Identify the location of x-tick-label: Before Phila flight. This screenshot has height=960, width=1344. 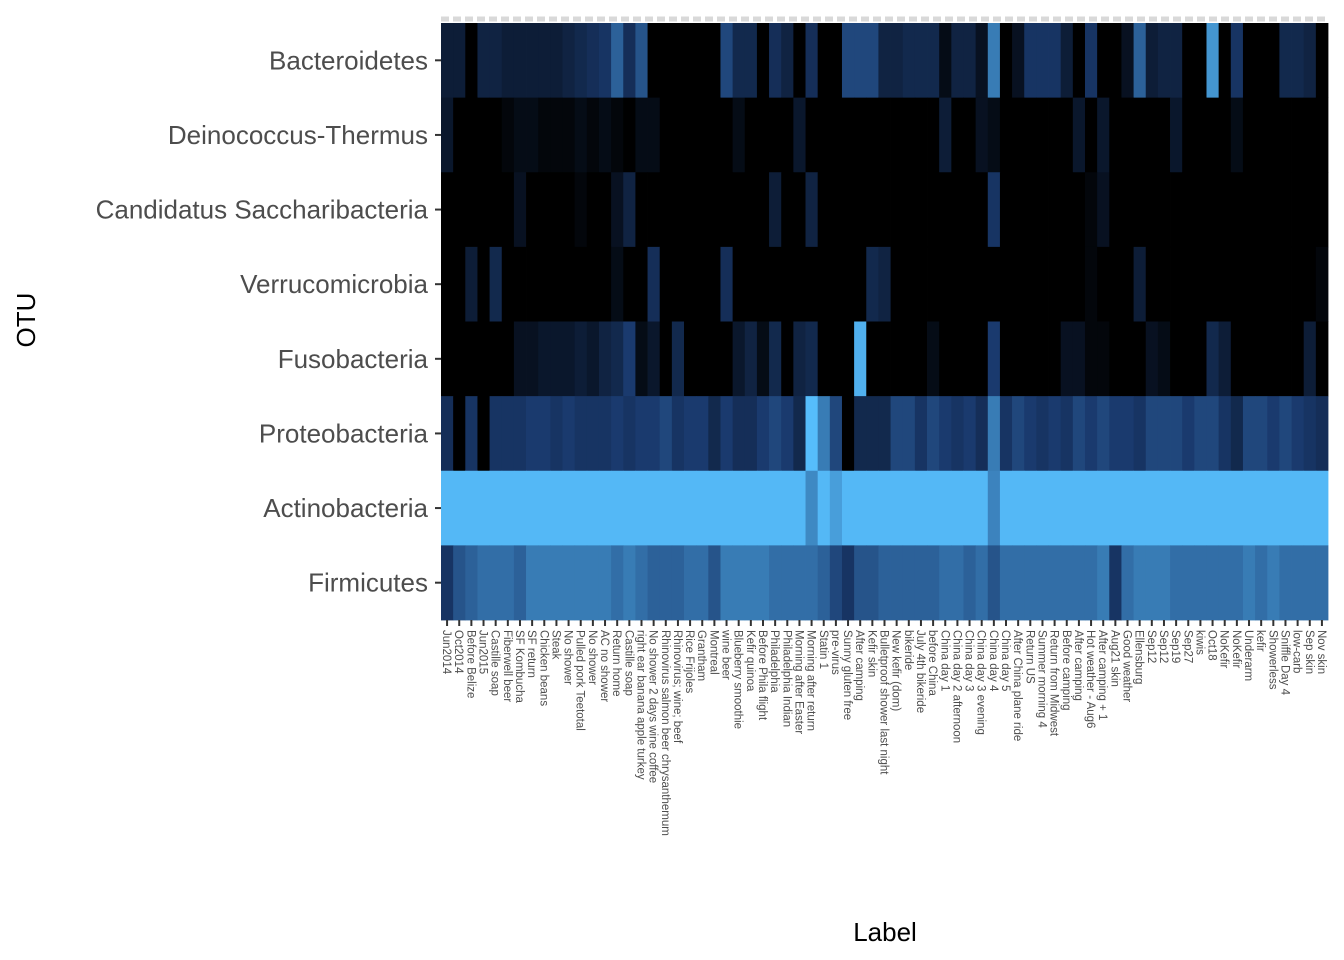
(762, 675).